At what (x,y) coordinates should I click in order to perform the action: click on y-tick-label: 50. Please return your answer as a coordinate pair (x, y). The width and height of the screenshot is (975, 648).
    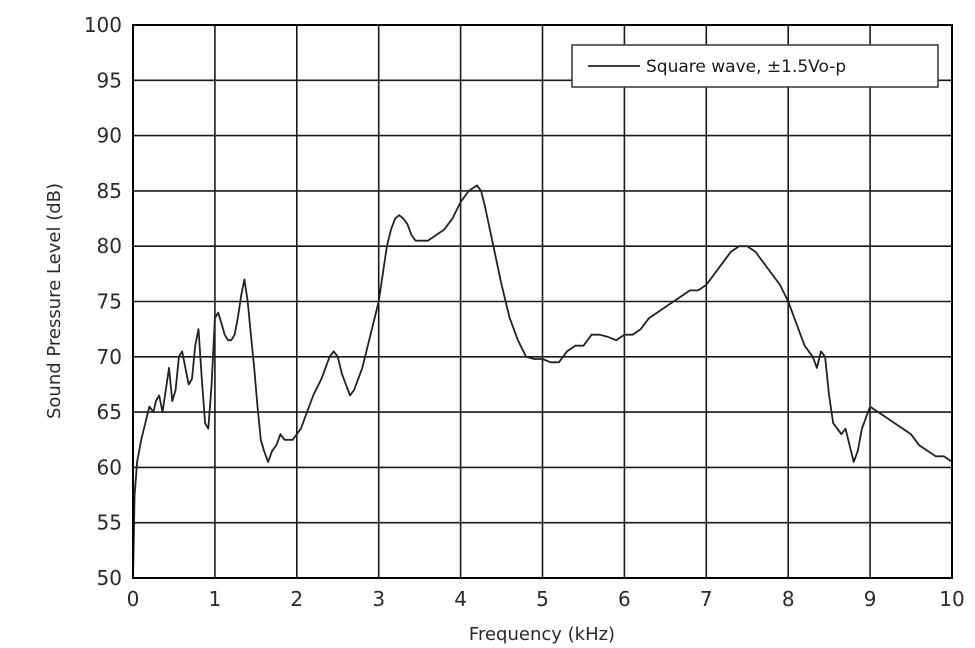
    Looking at the image, I should click on (109, 578).